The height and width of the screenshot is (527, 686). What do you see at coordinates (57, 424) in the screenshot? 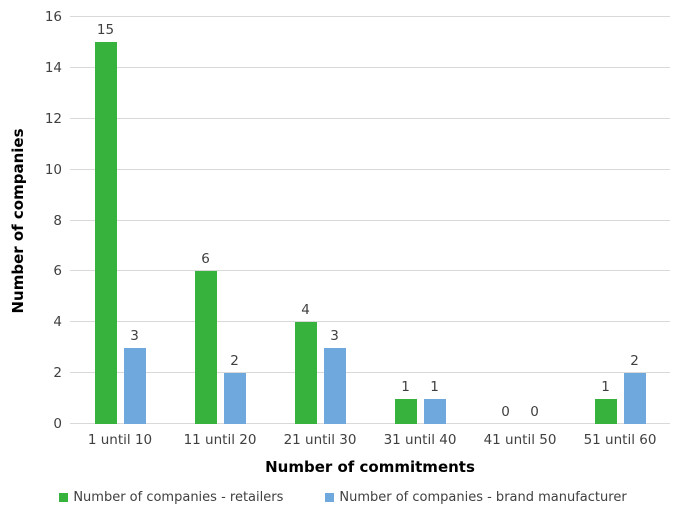
I see `y-tick-label: 0` at bounding box center [57, 424].